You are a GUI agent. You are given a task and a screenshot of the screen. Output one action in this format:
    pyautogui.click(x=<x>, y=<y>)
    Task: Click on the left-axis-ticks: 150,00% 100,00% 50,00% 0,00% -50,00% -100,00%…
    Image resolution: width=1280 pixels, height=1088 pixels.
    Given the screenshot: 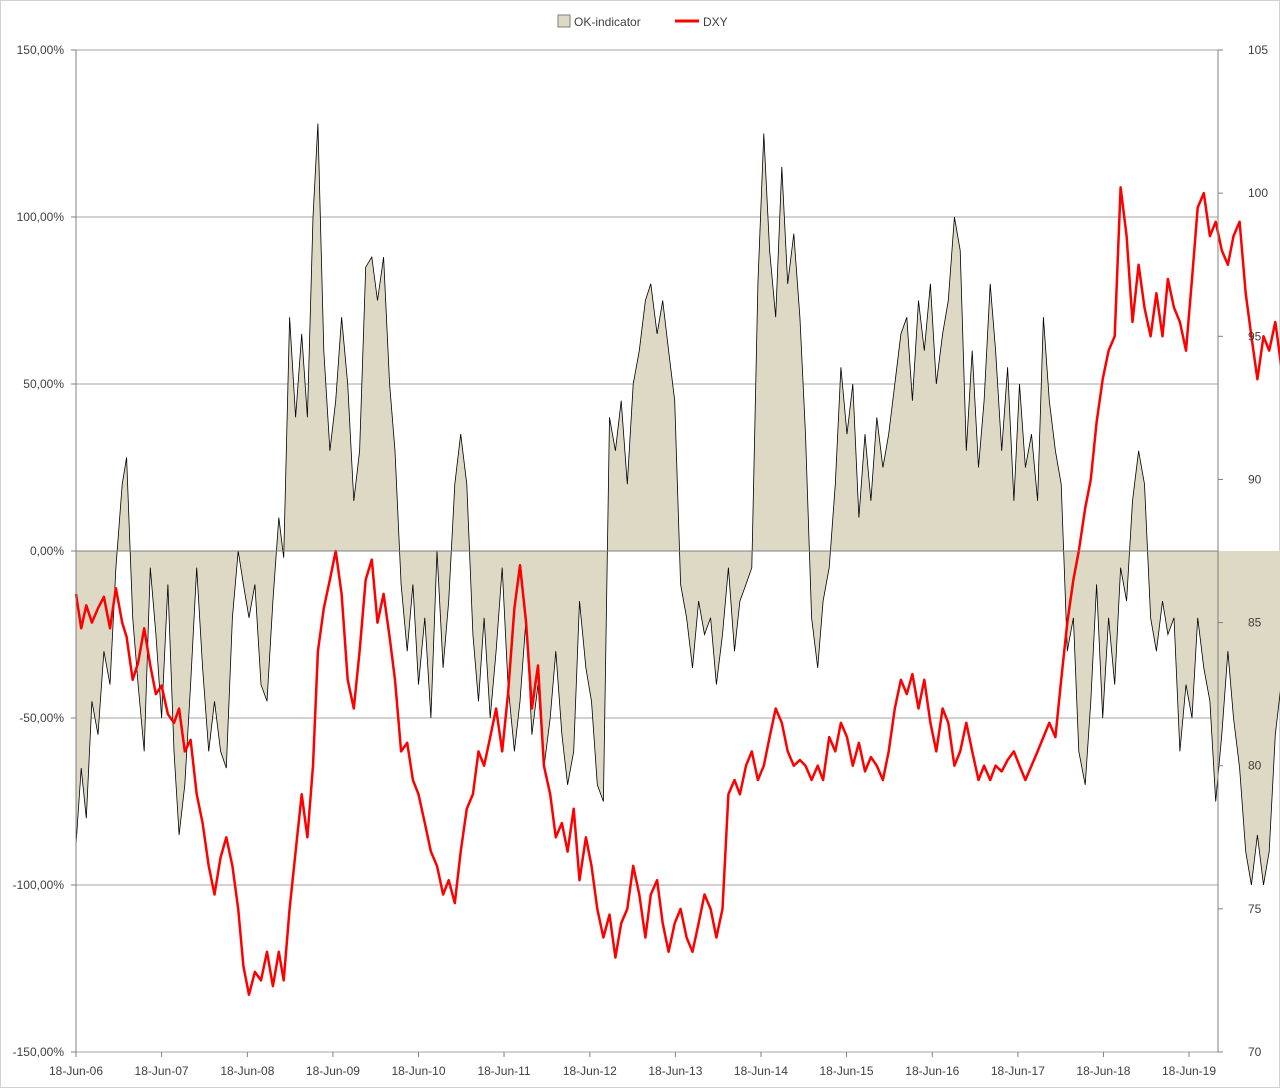 What is the action you would take?
    pyautogui.click(x=44, y=551)
    